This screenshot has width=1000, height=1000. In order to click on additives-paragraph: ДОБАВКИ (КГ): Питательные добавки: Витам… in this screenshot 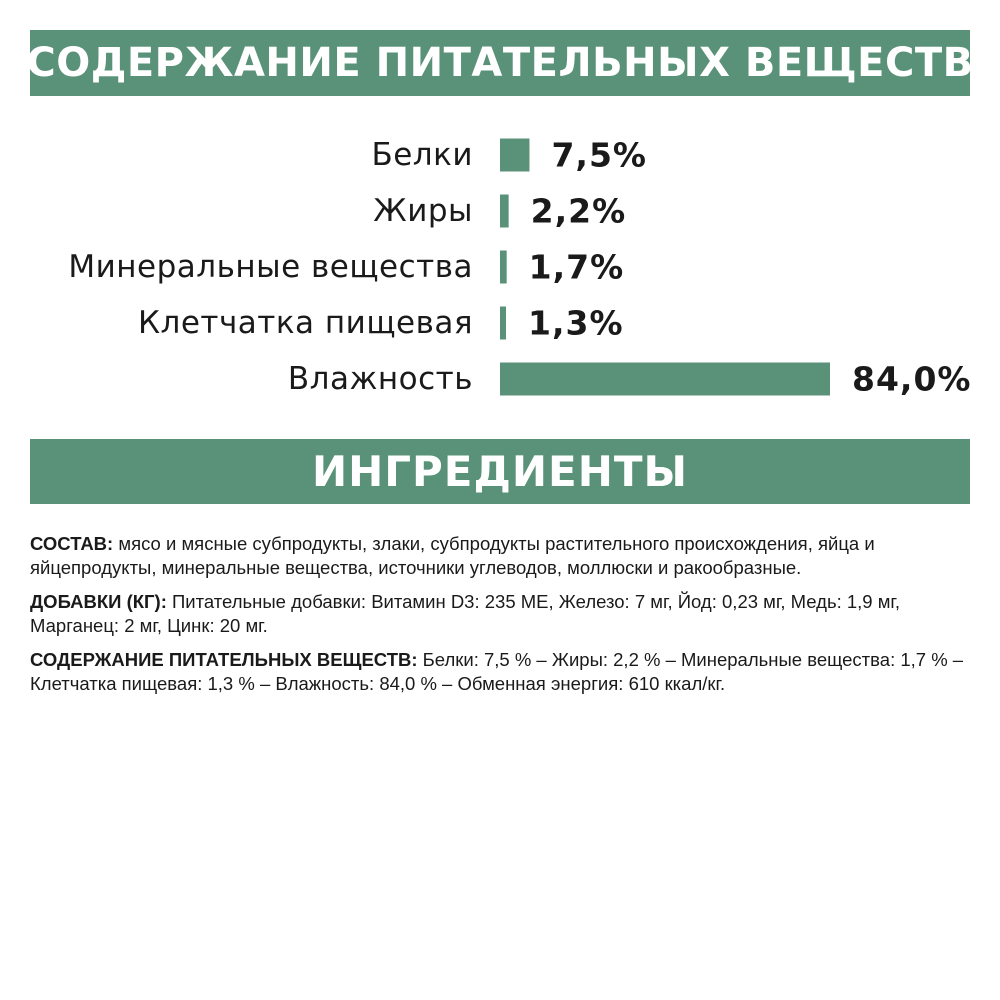, I will do `click(502, 614)`.